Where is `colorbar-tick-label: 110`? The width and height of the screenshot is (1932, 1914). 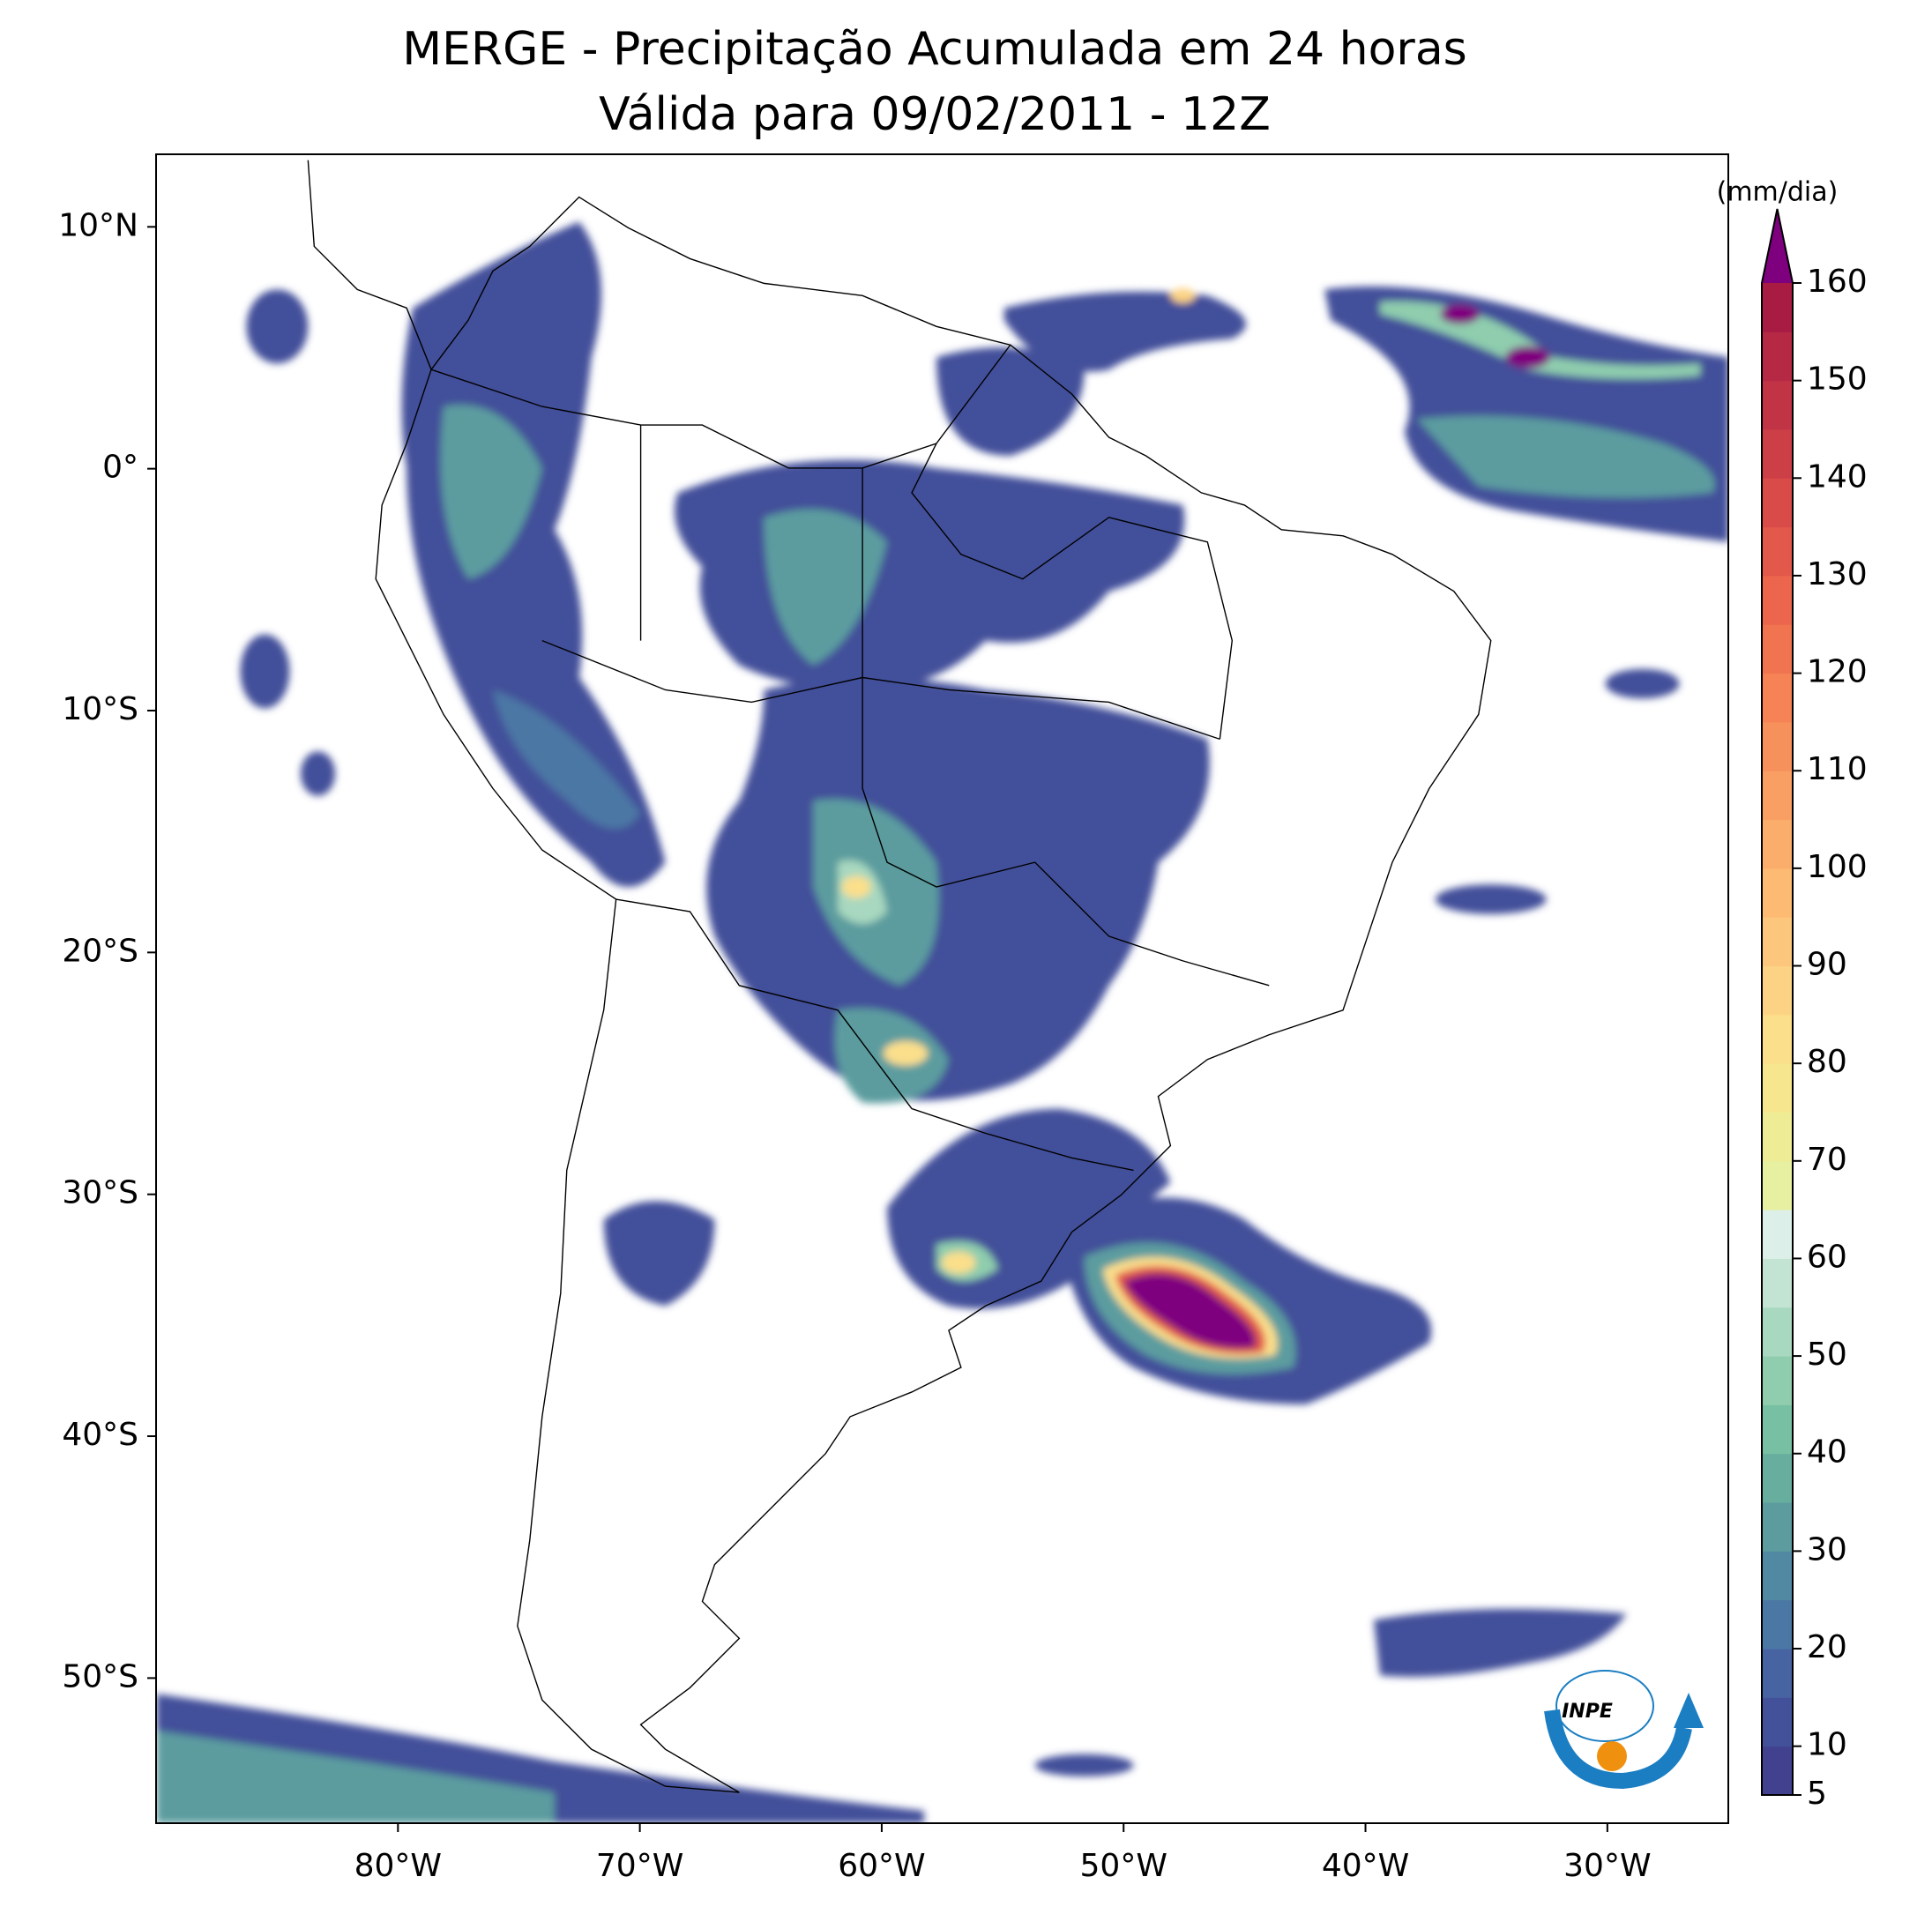 colorbar-tick-label: 110 is located at coordinates (1837, 769).